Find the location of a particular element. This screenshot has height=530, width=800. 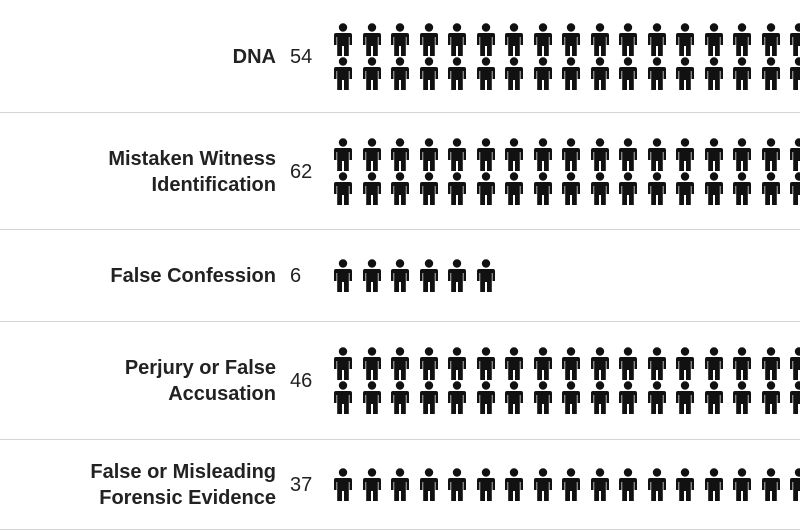

category-label-line: Accusation is located at coordinates (222, 394).